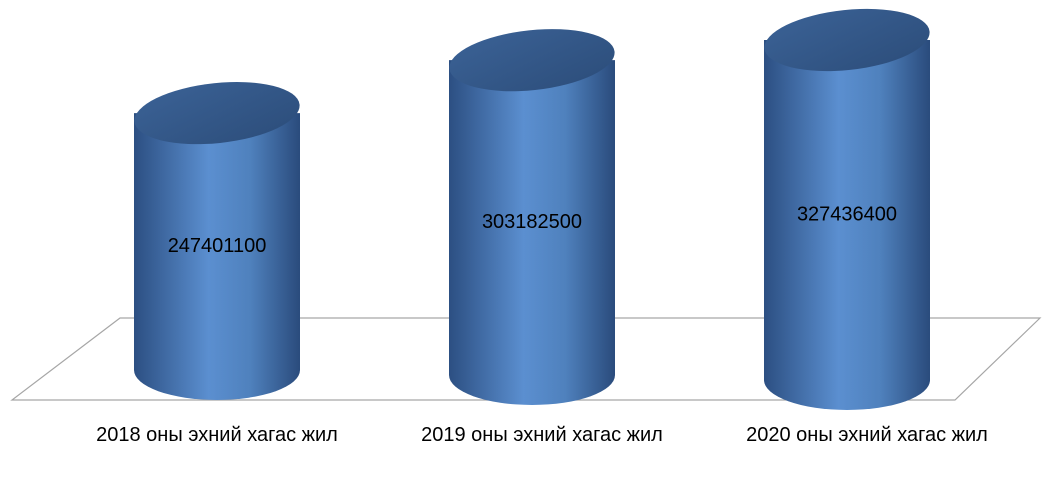  I want to click on x-tick-label: 2019 оны эхний хагас жил, so click(542, 435).